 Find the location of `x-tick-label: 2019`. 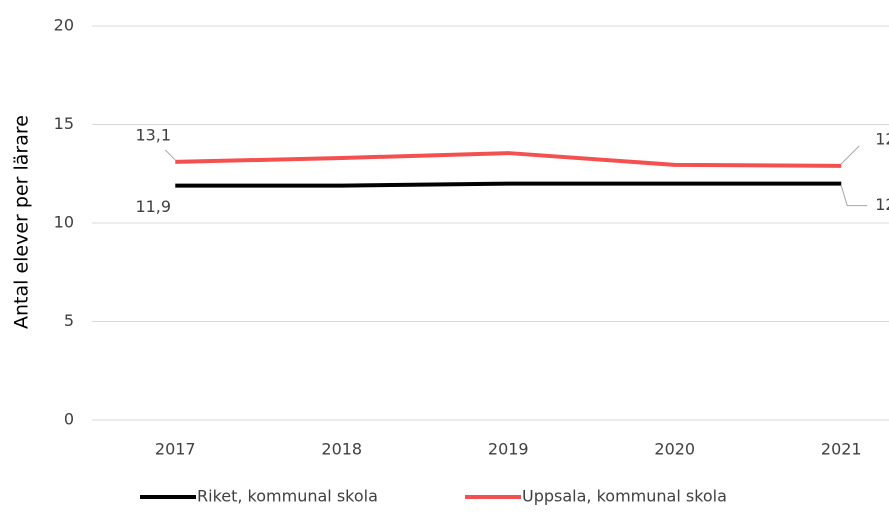

x-tick-label: 2019 is located at coordinates (508, 449).